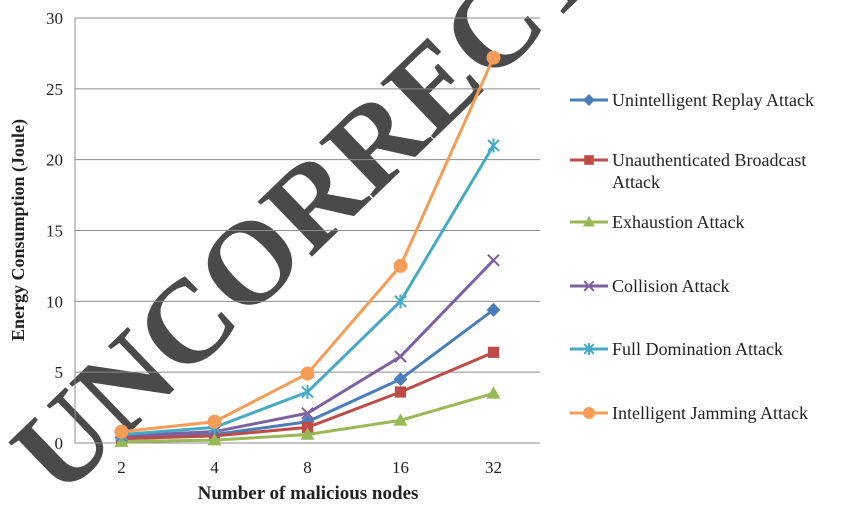 The image size is (843, 516). What do you see at coordinates (493, 467) in the screenshot?
I see `x-tick-label: 32` at bounding box center [493, 467].